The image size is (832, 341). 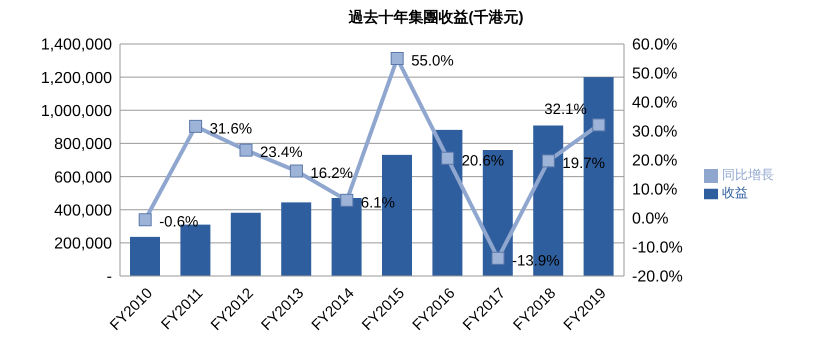 What do you see at coordinates (655, 190) in the screenshot?
I see `y2-tick-label: 10.0%` at bounding box center [655, 190].